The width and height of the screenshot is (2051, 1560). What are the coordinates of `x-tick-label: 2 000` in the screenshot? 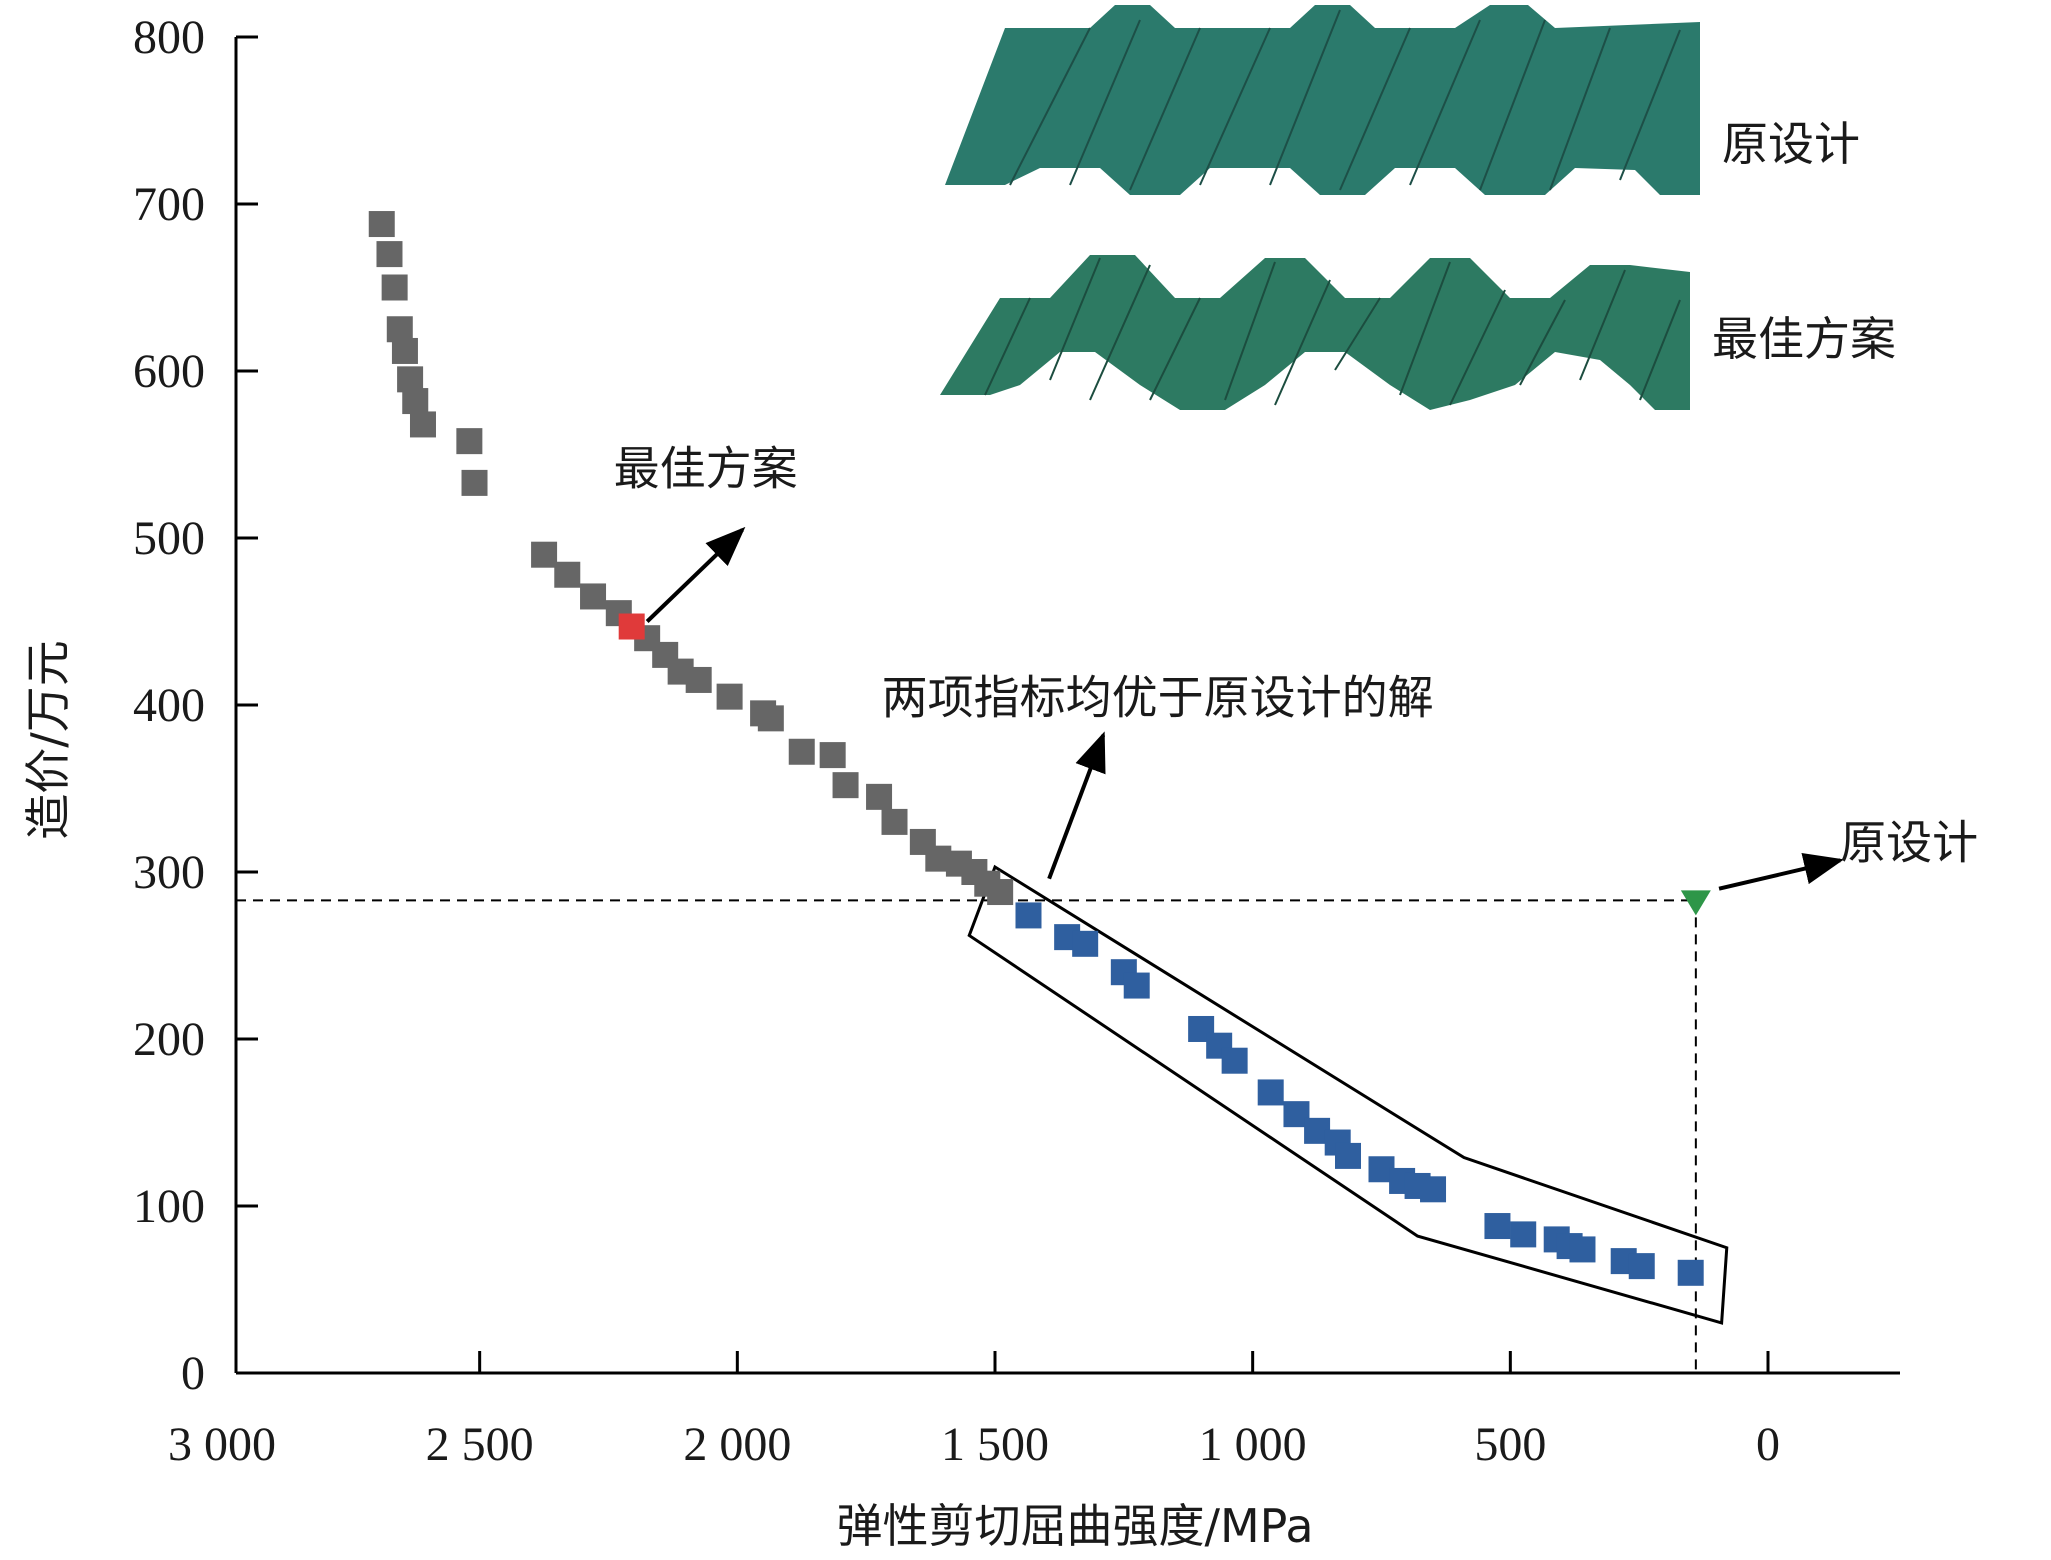 It's located at (737, 1444).